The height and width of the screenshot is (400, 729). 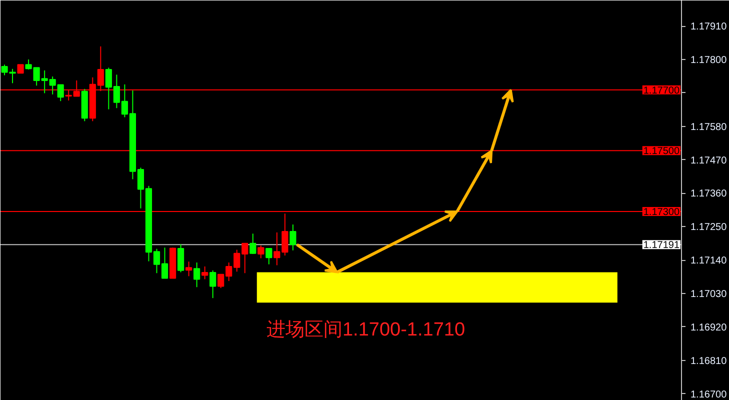 What do you see at coordinates (709, 261) in the screenshot?
I see `y-tick-label: 1.17140` at bounding box center [709, 261].